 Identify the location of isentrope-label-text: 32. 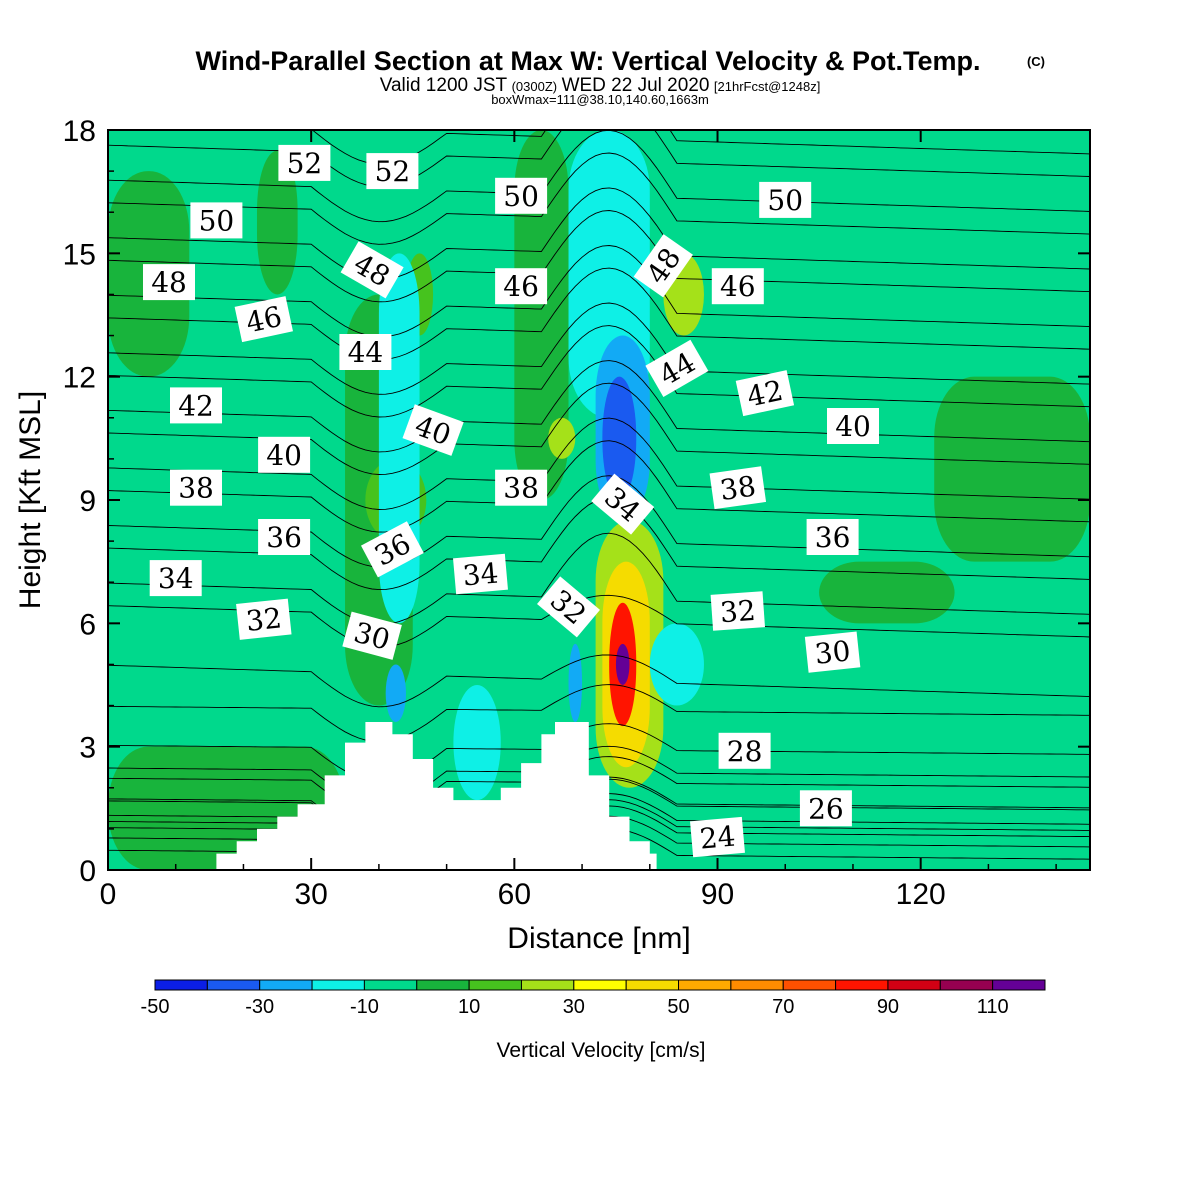
(738, 611).